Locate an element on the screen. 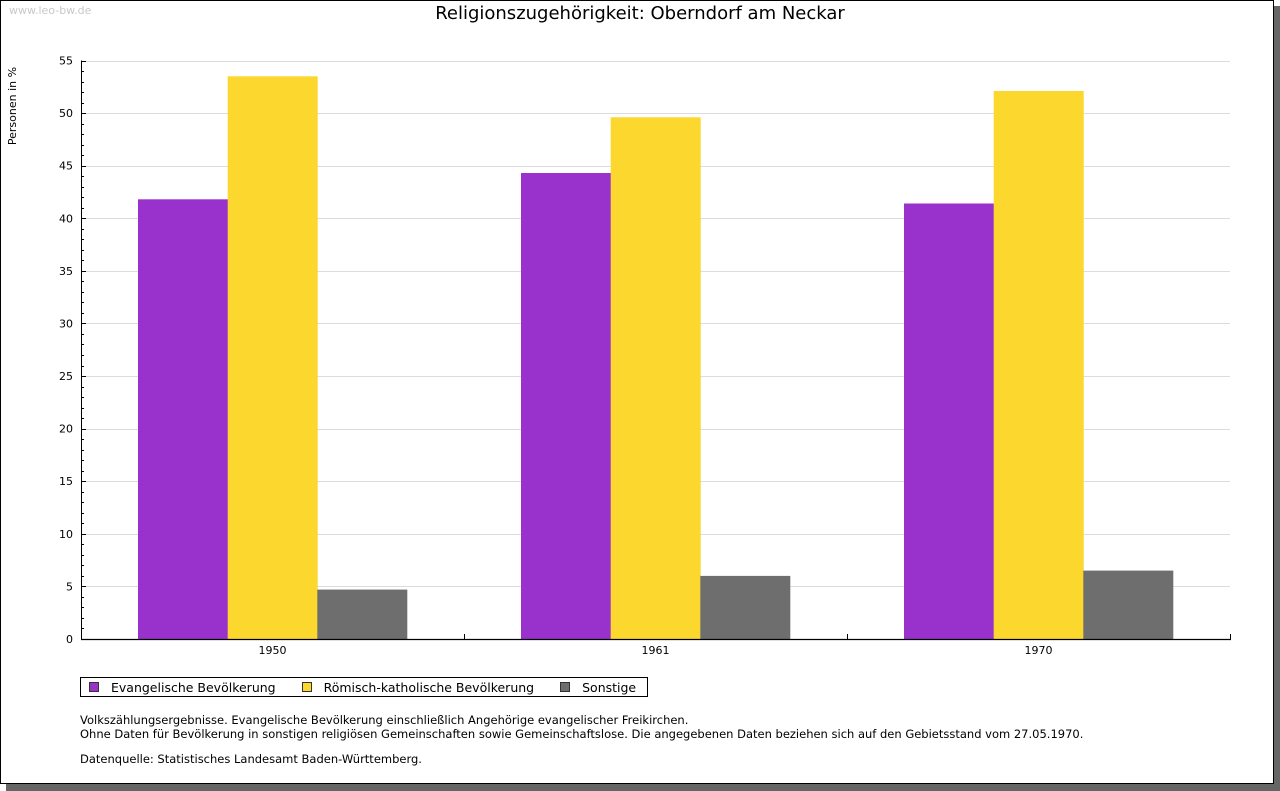  y-axis-label: Personen in % is located at coordinates (12, 106).